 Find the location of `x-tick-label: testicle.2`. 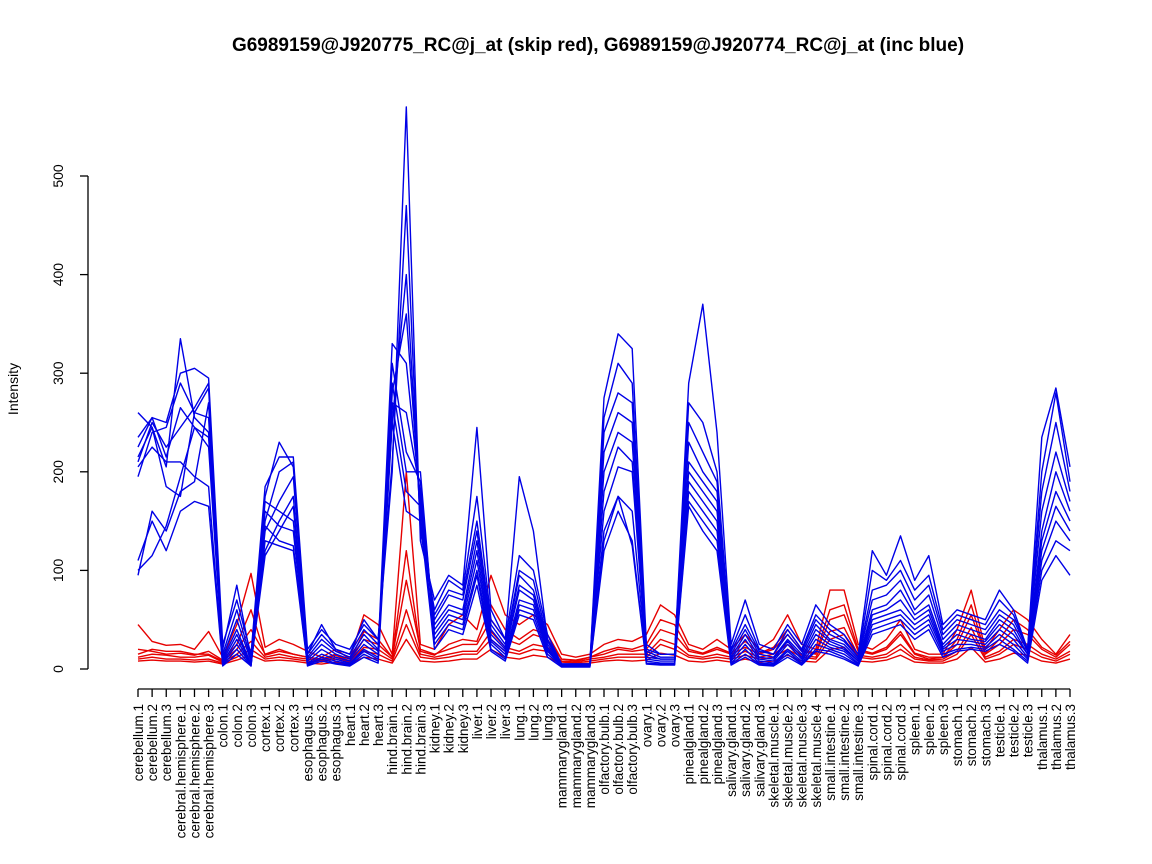

x-tick-label: testicle.2 is located at coordinates (1014, 730).